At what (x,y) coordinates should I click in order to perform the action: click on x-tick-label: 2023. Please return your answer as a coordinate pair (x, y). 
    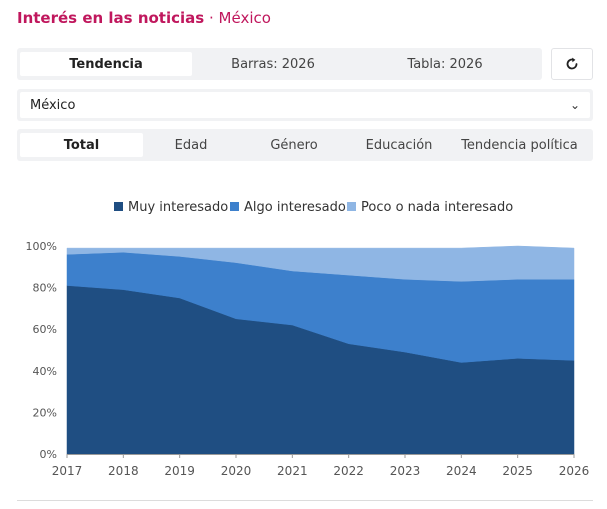
    Looking at the image, I should click on (405, 471).